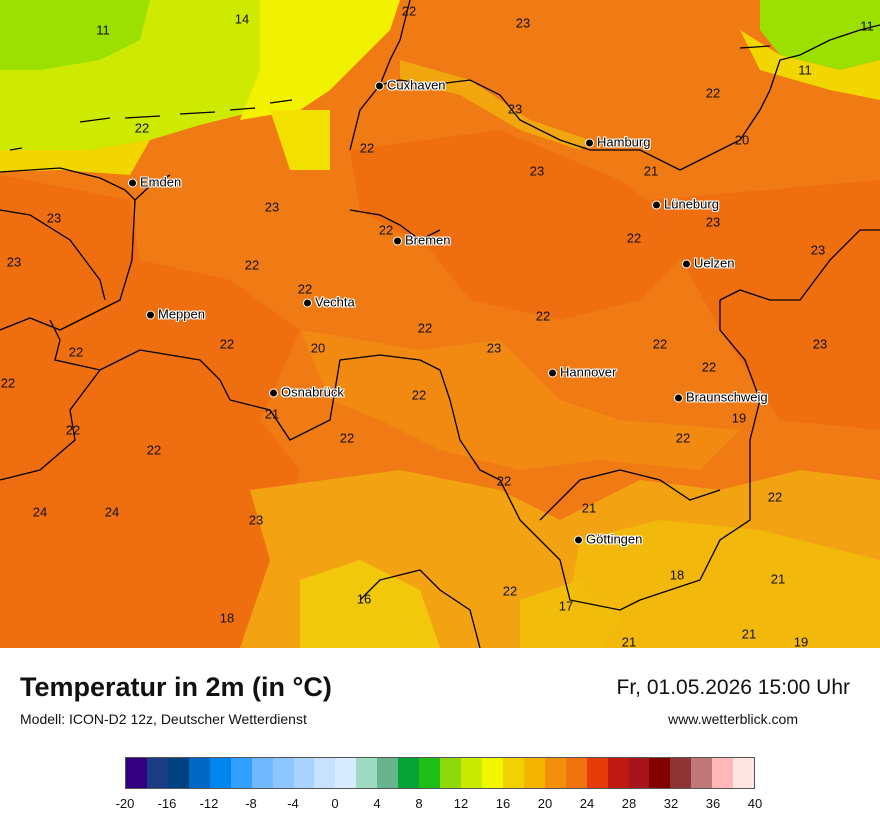  Describe the element at coordinates (677, 575) in the screenshot. I see `value-label: 18` at that location.